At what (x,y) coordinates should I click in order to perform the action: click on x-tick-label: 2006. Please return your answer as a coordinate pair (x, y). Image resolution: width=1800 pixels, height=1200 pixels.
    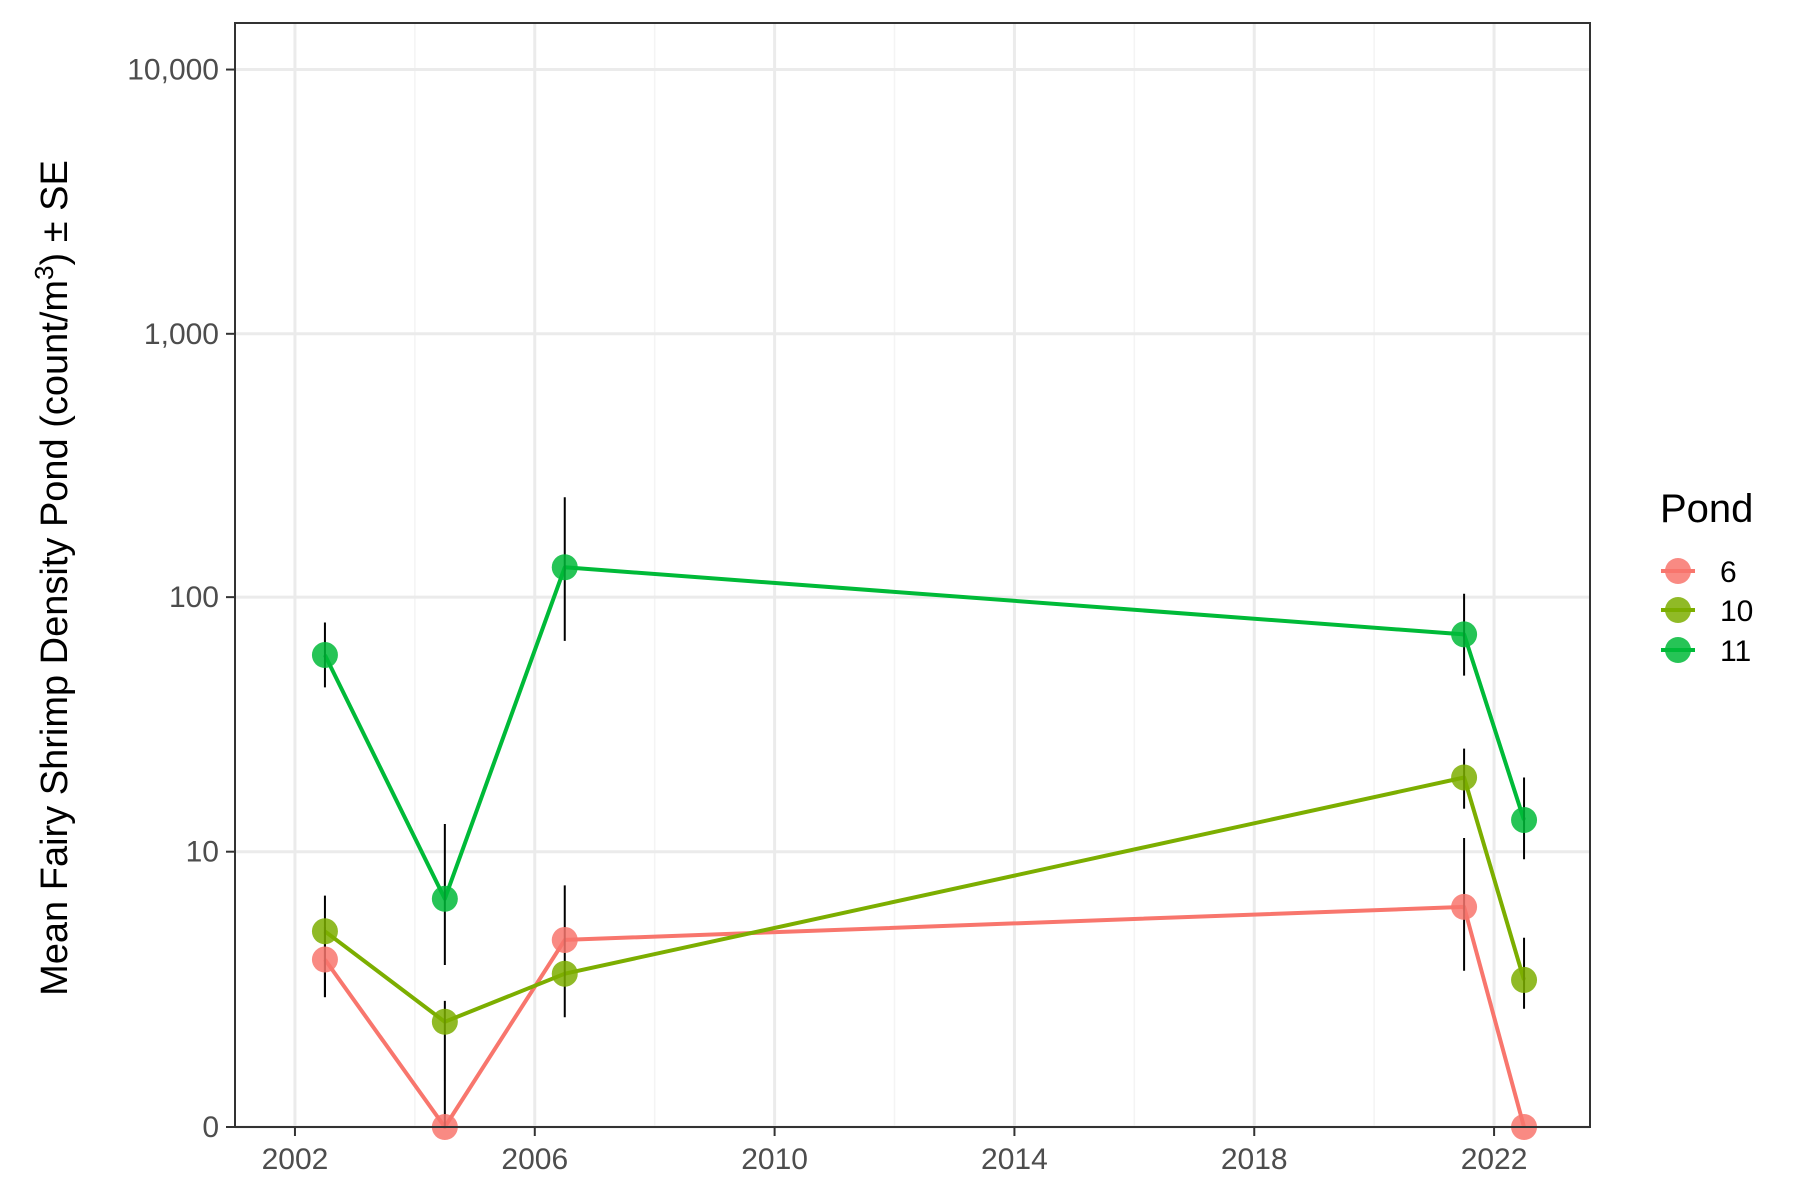
    Looking at the image, I should click on (534, 1159).